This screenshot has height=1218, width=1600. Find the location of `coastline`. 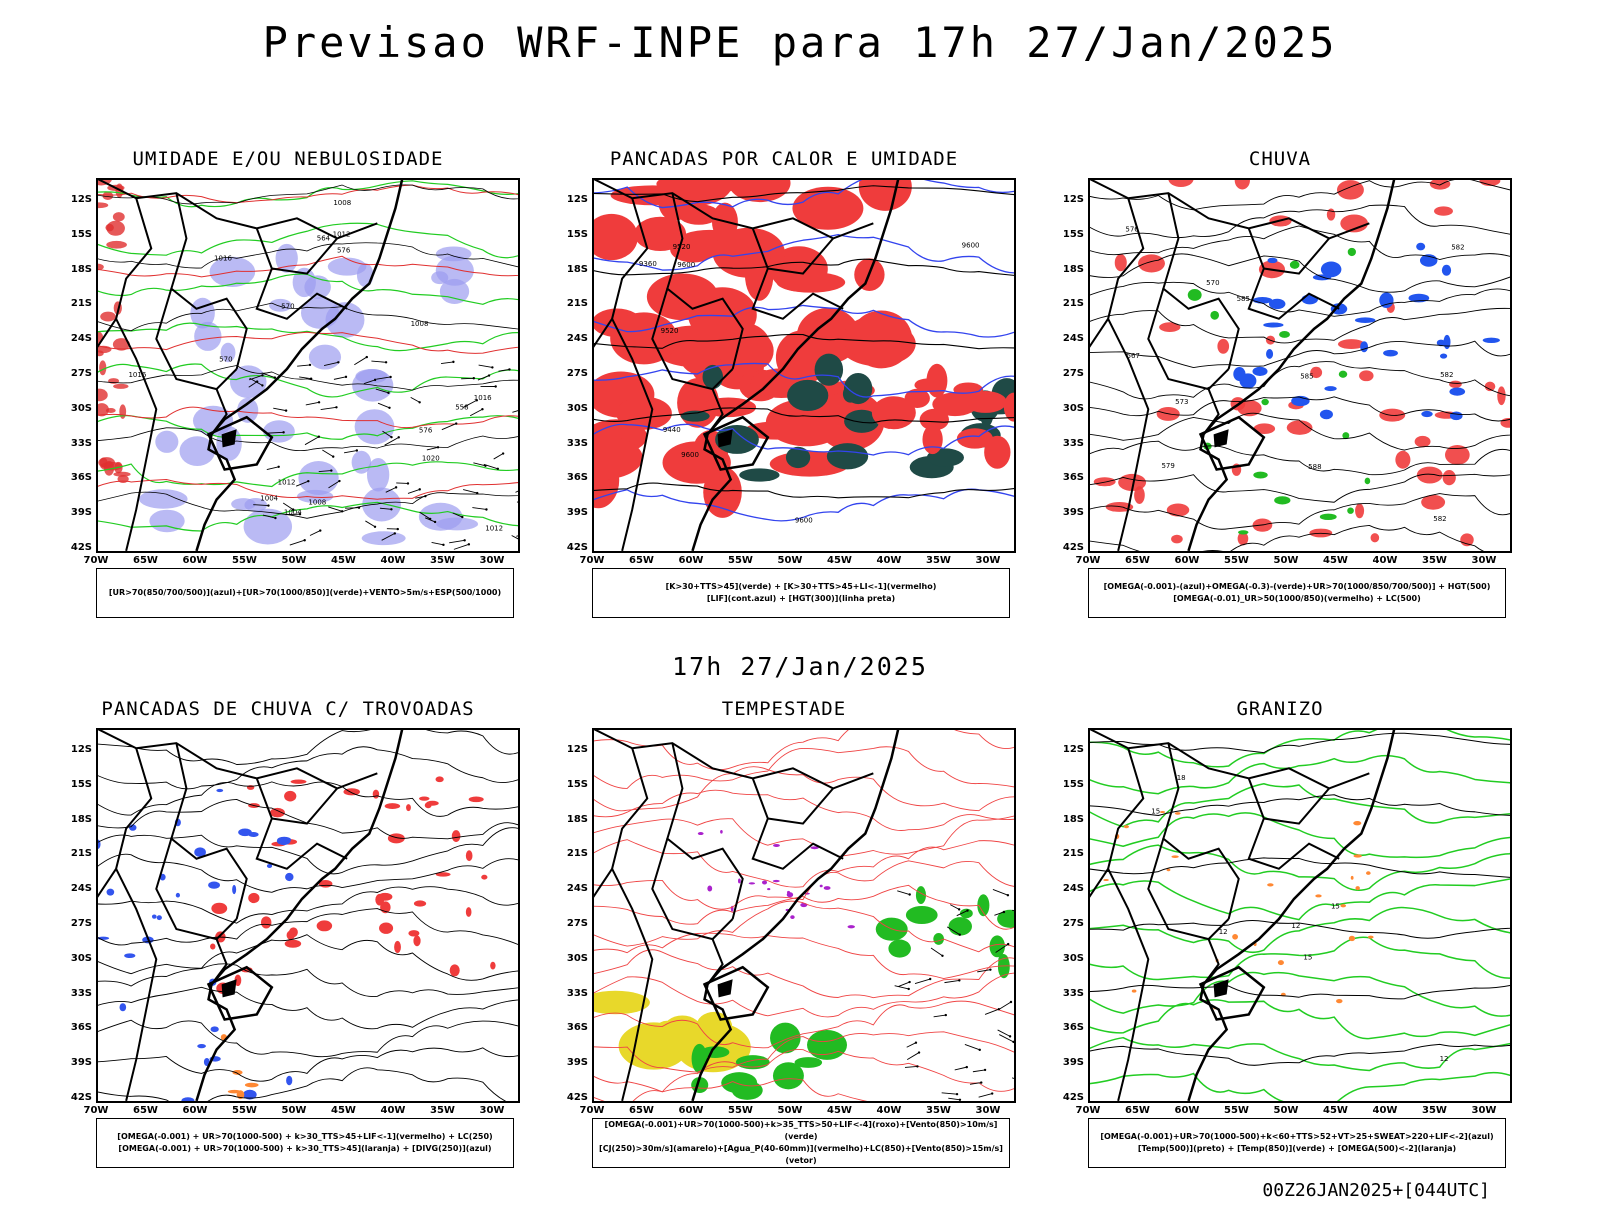

coastline is located at coordinates (249, 914).